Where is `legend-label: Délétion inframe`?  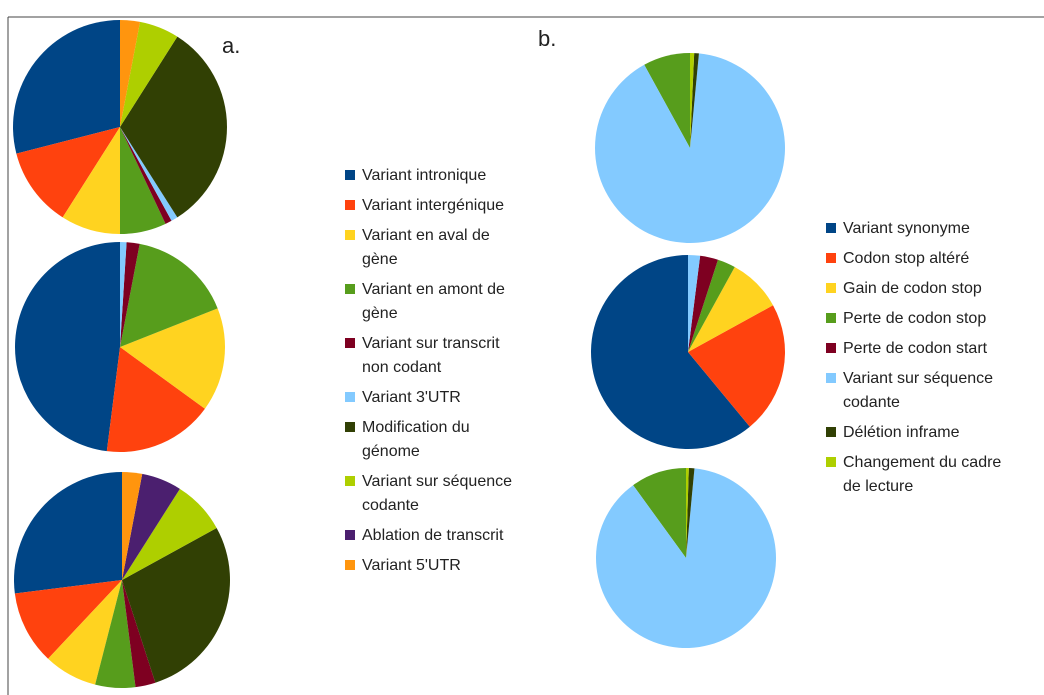 legend-label: Délétion inframe is located at coordinates (901, 432).